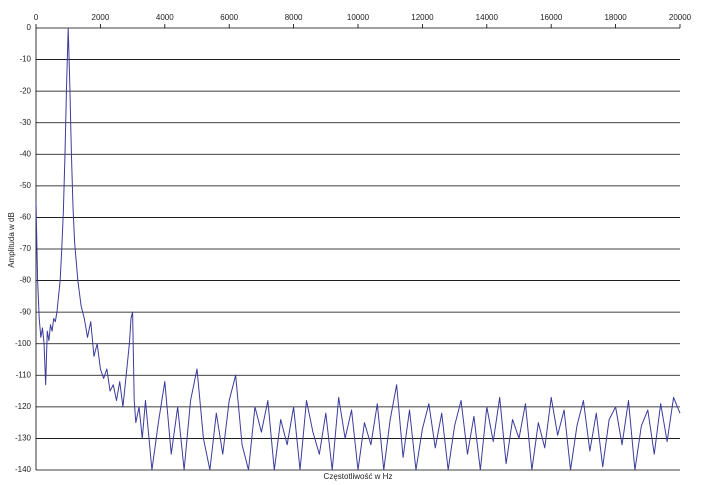 This screenshot has height=485, width=705. Describe the element at coordinates (101, 17) in the screenshot. I see `x-tick-label: 2000` at that location.